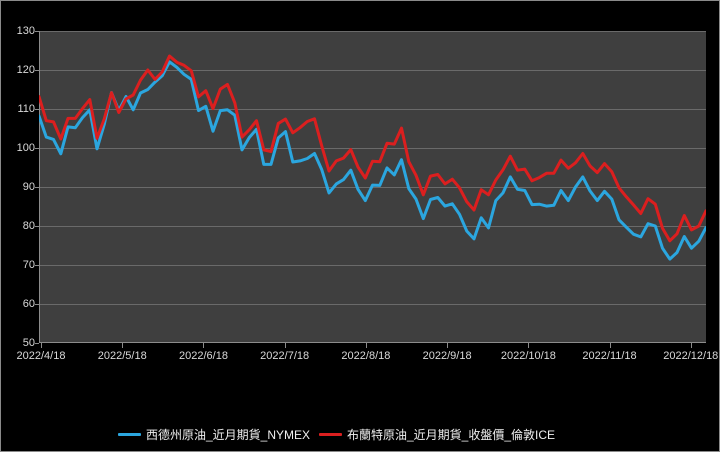  What do you see at coordinates (122, 356) in the screenshot?
I see `x-axis-label-2022/5/18: 2022/5/18` at bounding box center [122, 356].